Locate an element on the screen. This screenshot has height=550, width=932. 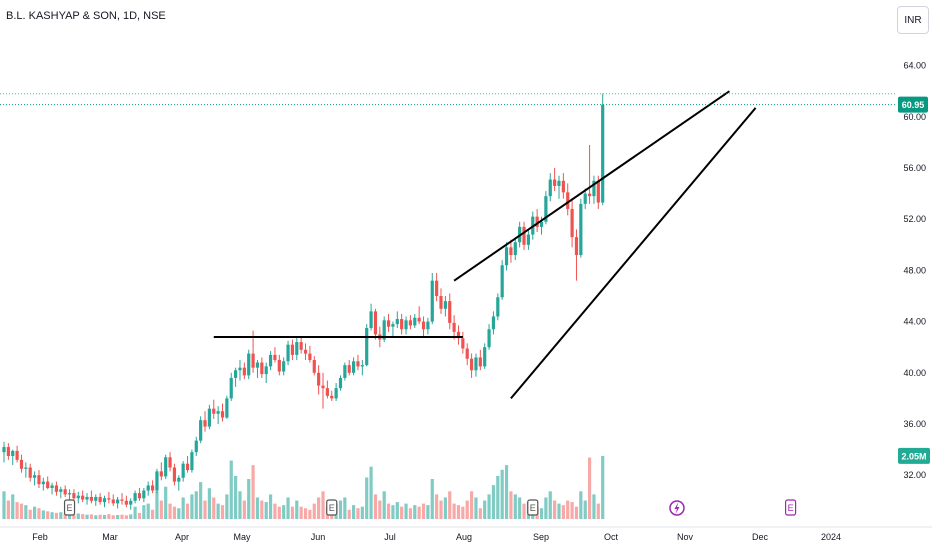
price-tick-label: 60.00 is located at coordinates (914, 117).